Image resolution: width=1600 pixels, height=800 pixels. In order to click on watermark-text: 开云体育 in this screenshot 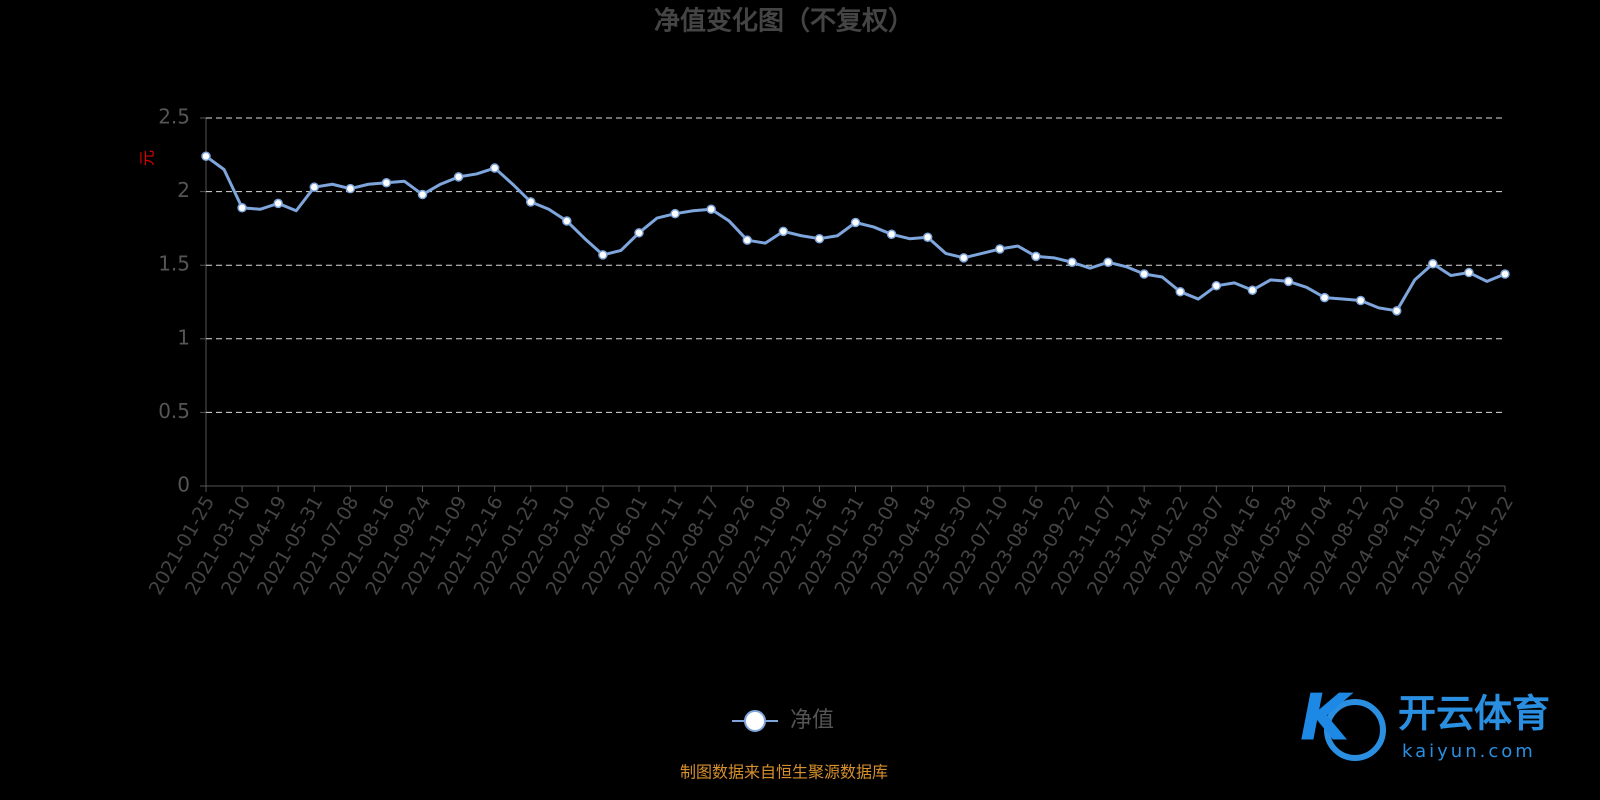, I will do `click(1474, 714)`.